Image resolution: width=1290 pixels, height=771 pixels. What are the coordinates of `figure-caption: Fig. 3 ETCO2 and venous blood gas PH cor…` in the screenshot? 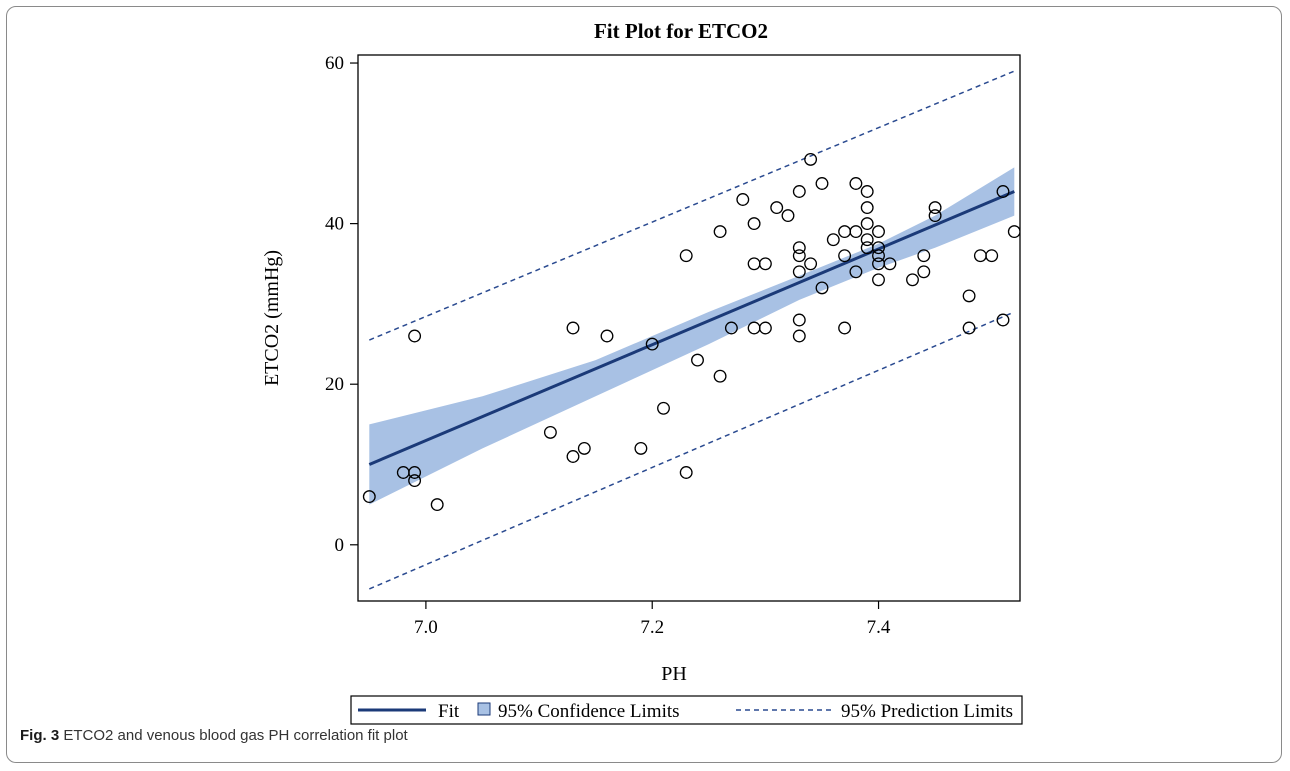 It's located at (214, 735).